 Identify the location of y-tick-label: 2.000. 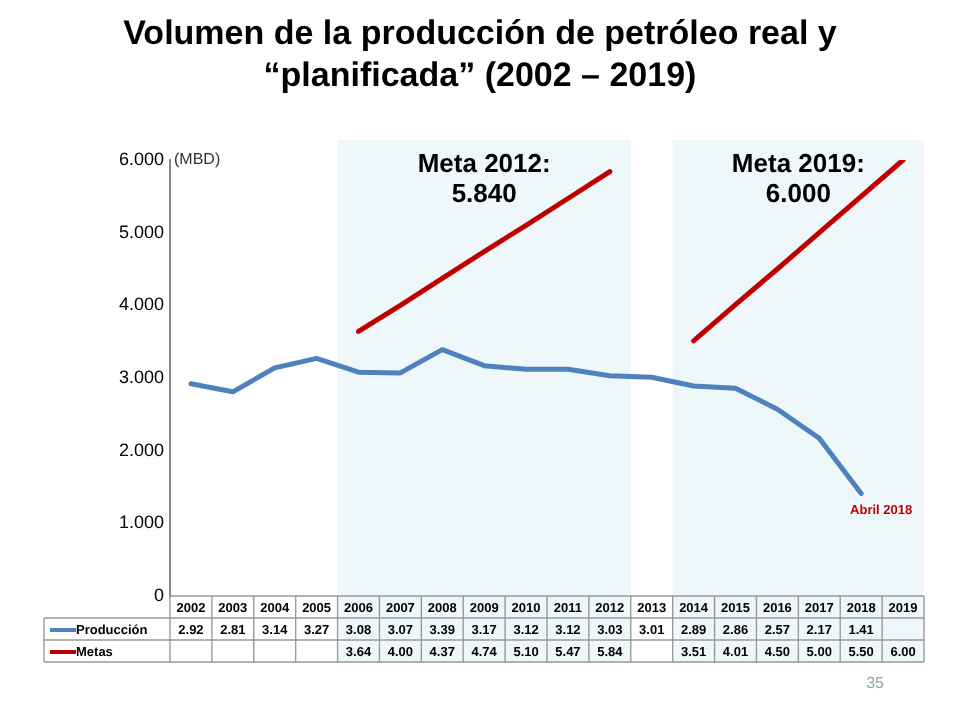
(141, 449).